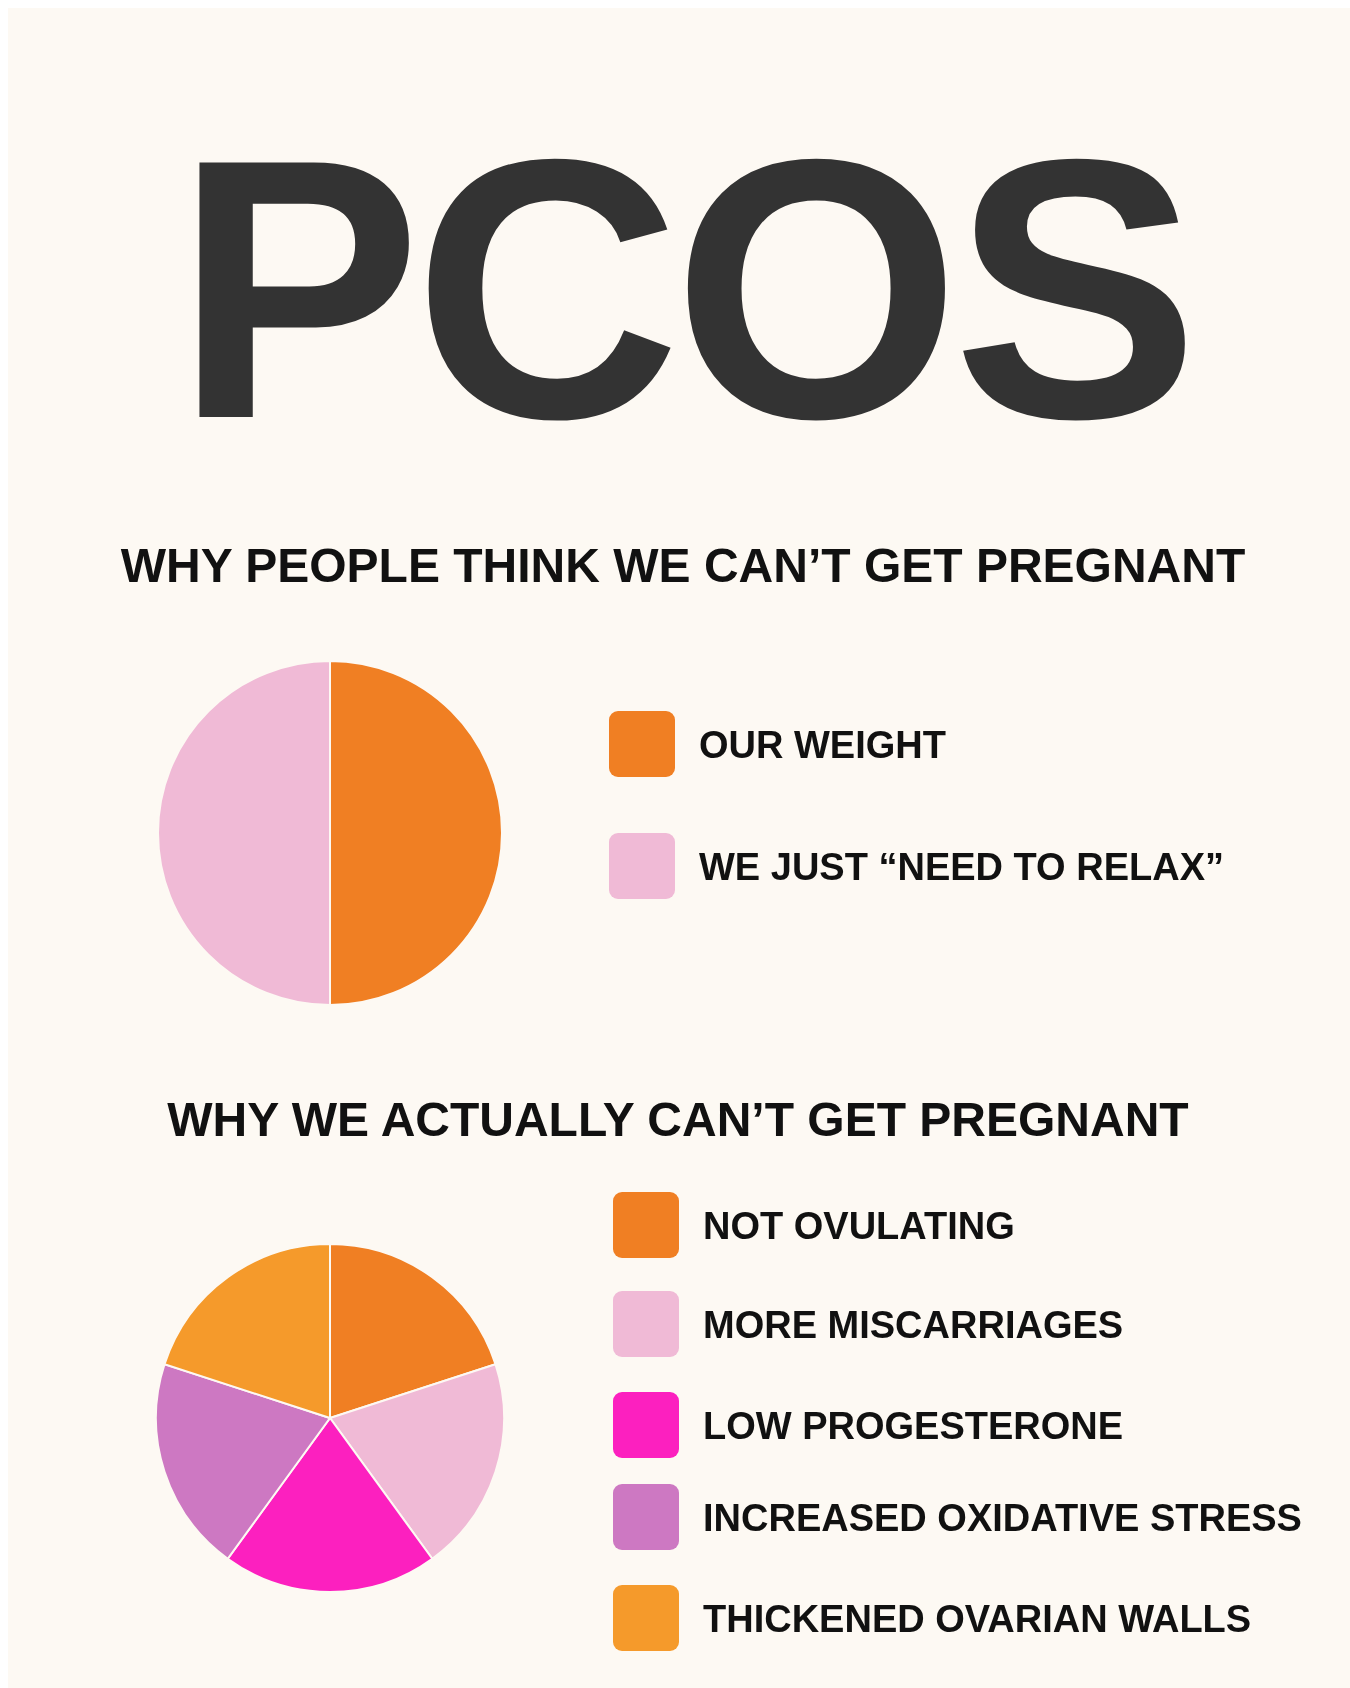 The image size is (1350, 1688). What do you see at coordinates (822, 745) in the screenshot?
I see `legend-label: OUR WEIGHT` at bounding box center [822, 745].